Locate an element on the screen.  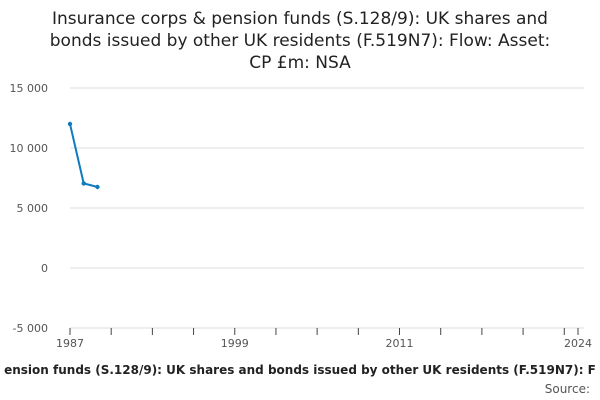
x-axis: 1987 1999 2011 2024 is located at coordinates (324, 339).